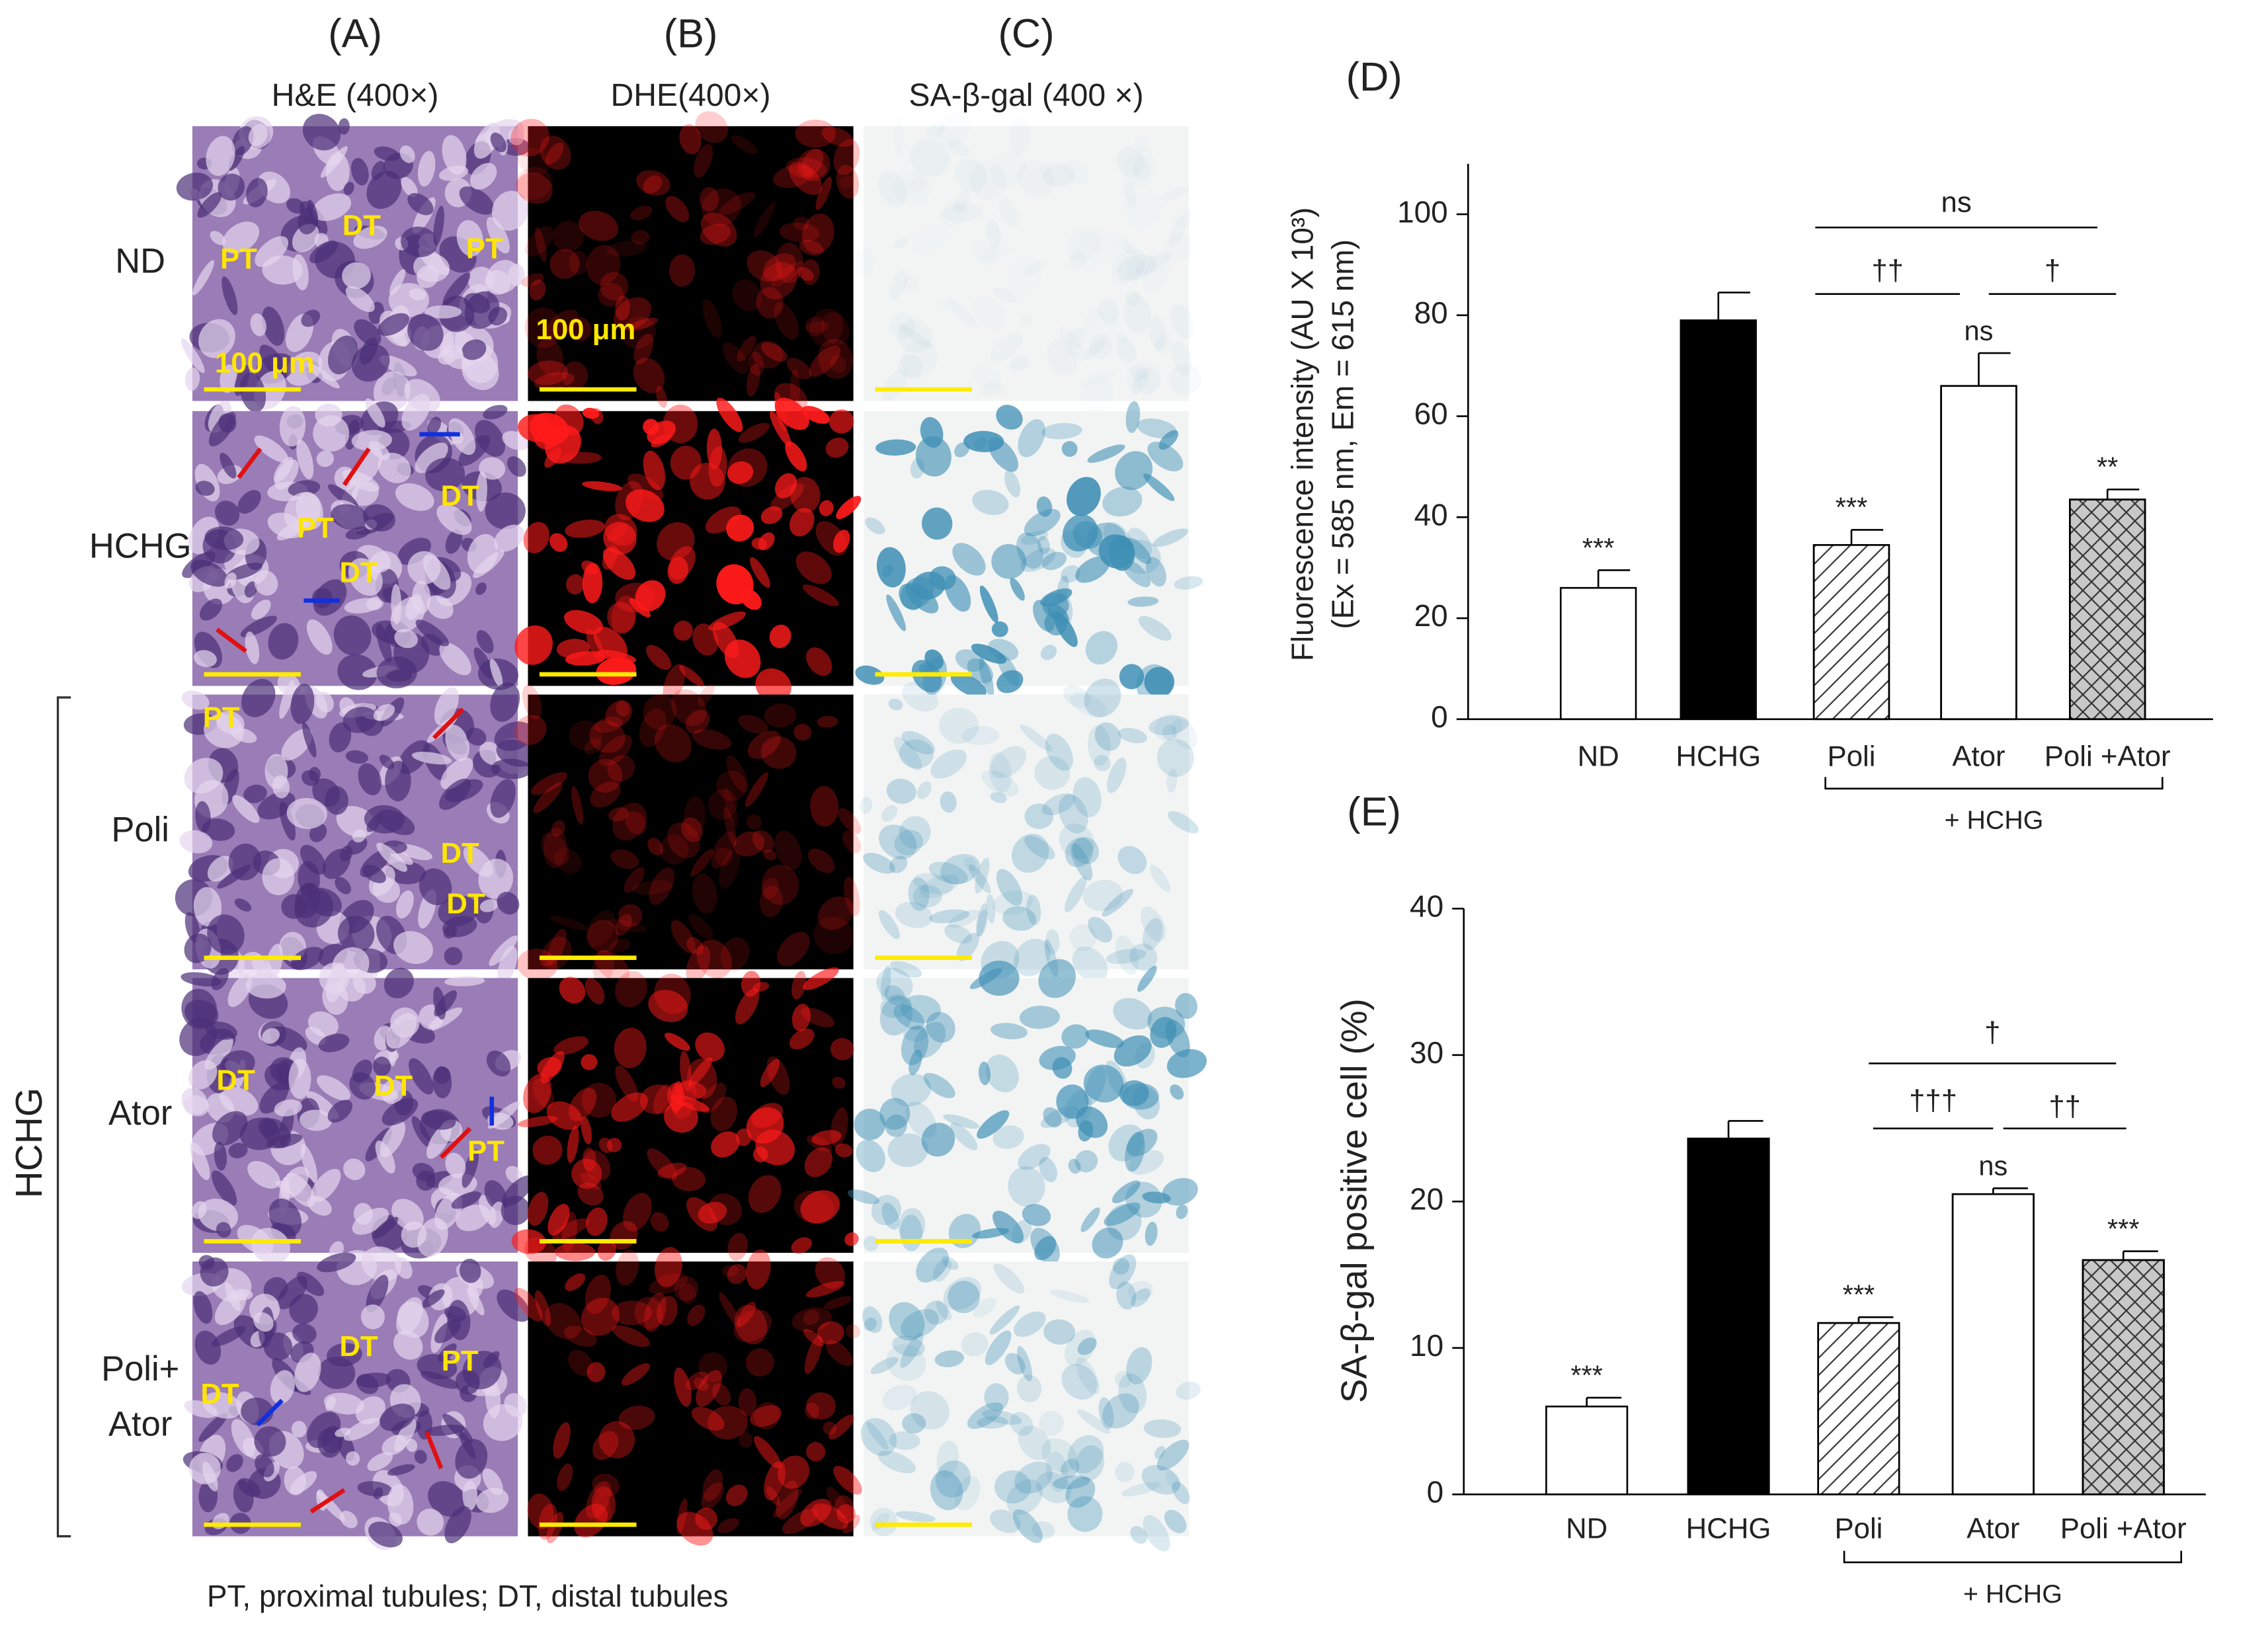 The height and width of the screenshot is (1635, 2268). What do you see at coordinates (2108, 467) in the screenshot?
I see `significance-label: **` at bounding box center [2108, 467].